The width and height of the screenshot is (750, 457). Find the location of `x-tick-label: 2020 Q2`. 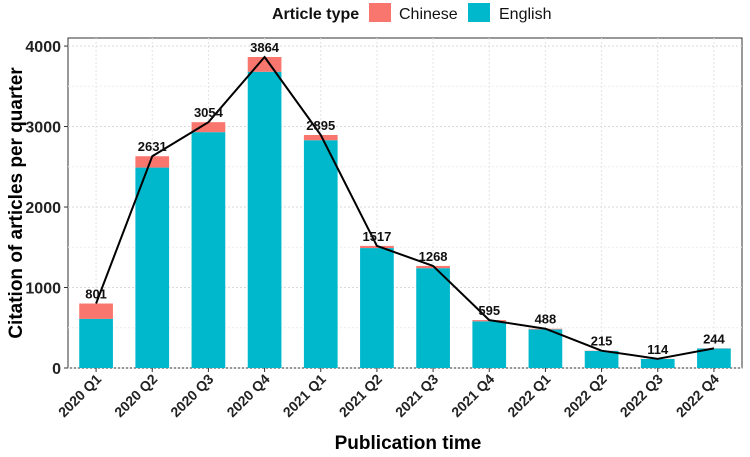

x-tick-label: 2020 Q2 is located at coordinates (135, 395).